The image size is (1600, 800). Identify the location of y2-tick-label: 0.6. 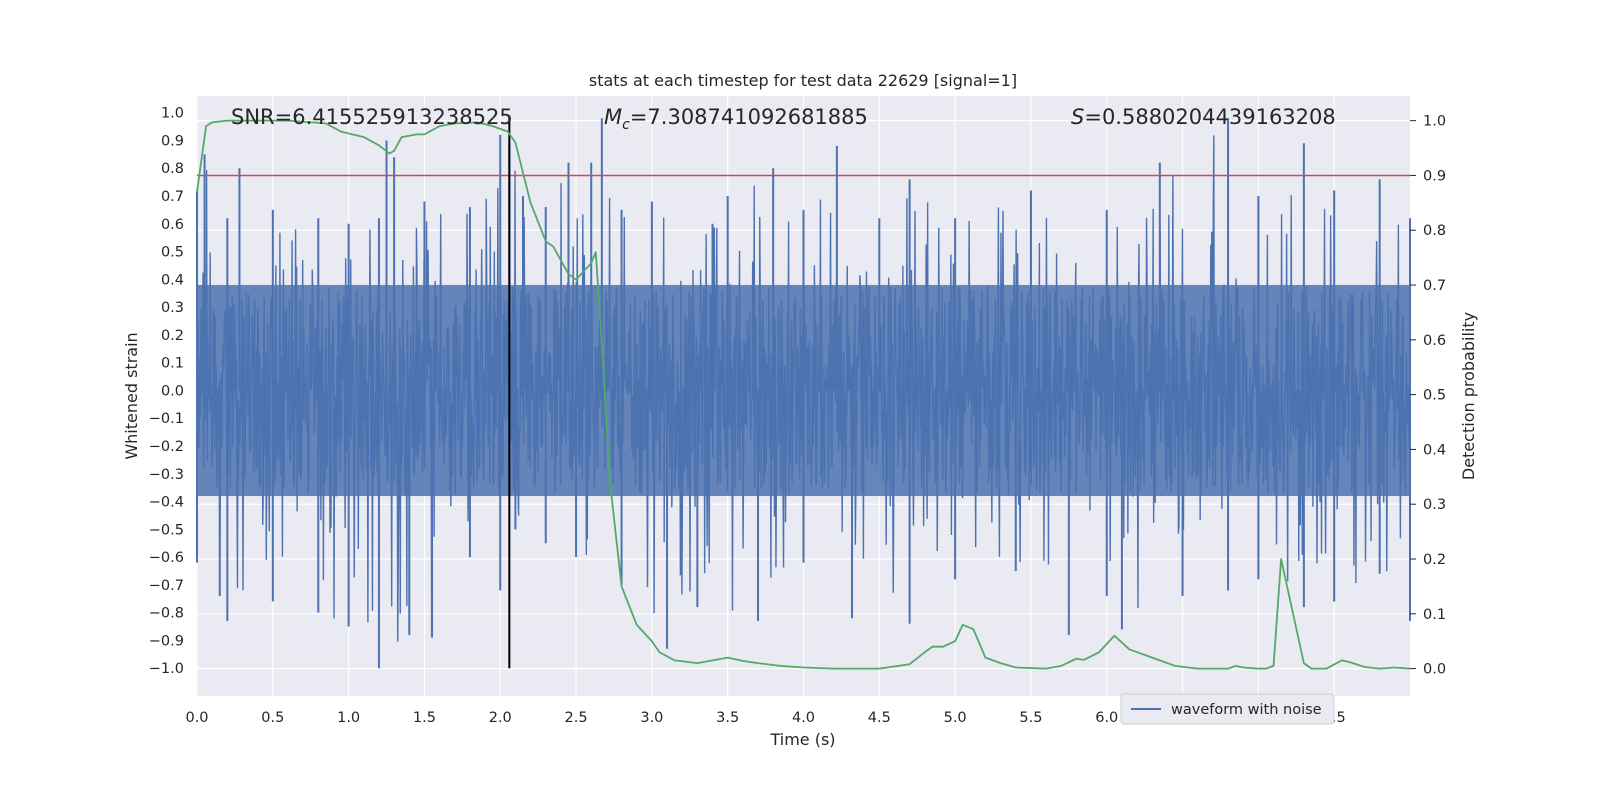
(1434, 341).